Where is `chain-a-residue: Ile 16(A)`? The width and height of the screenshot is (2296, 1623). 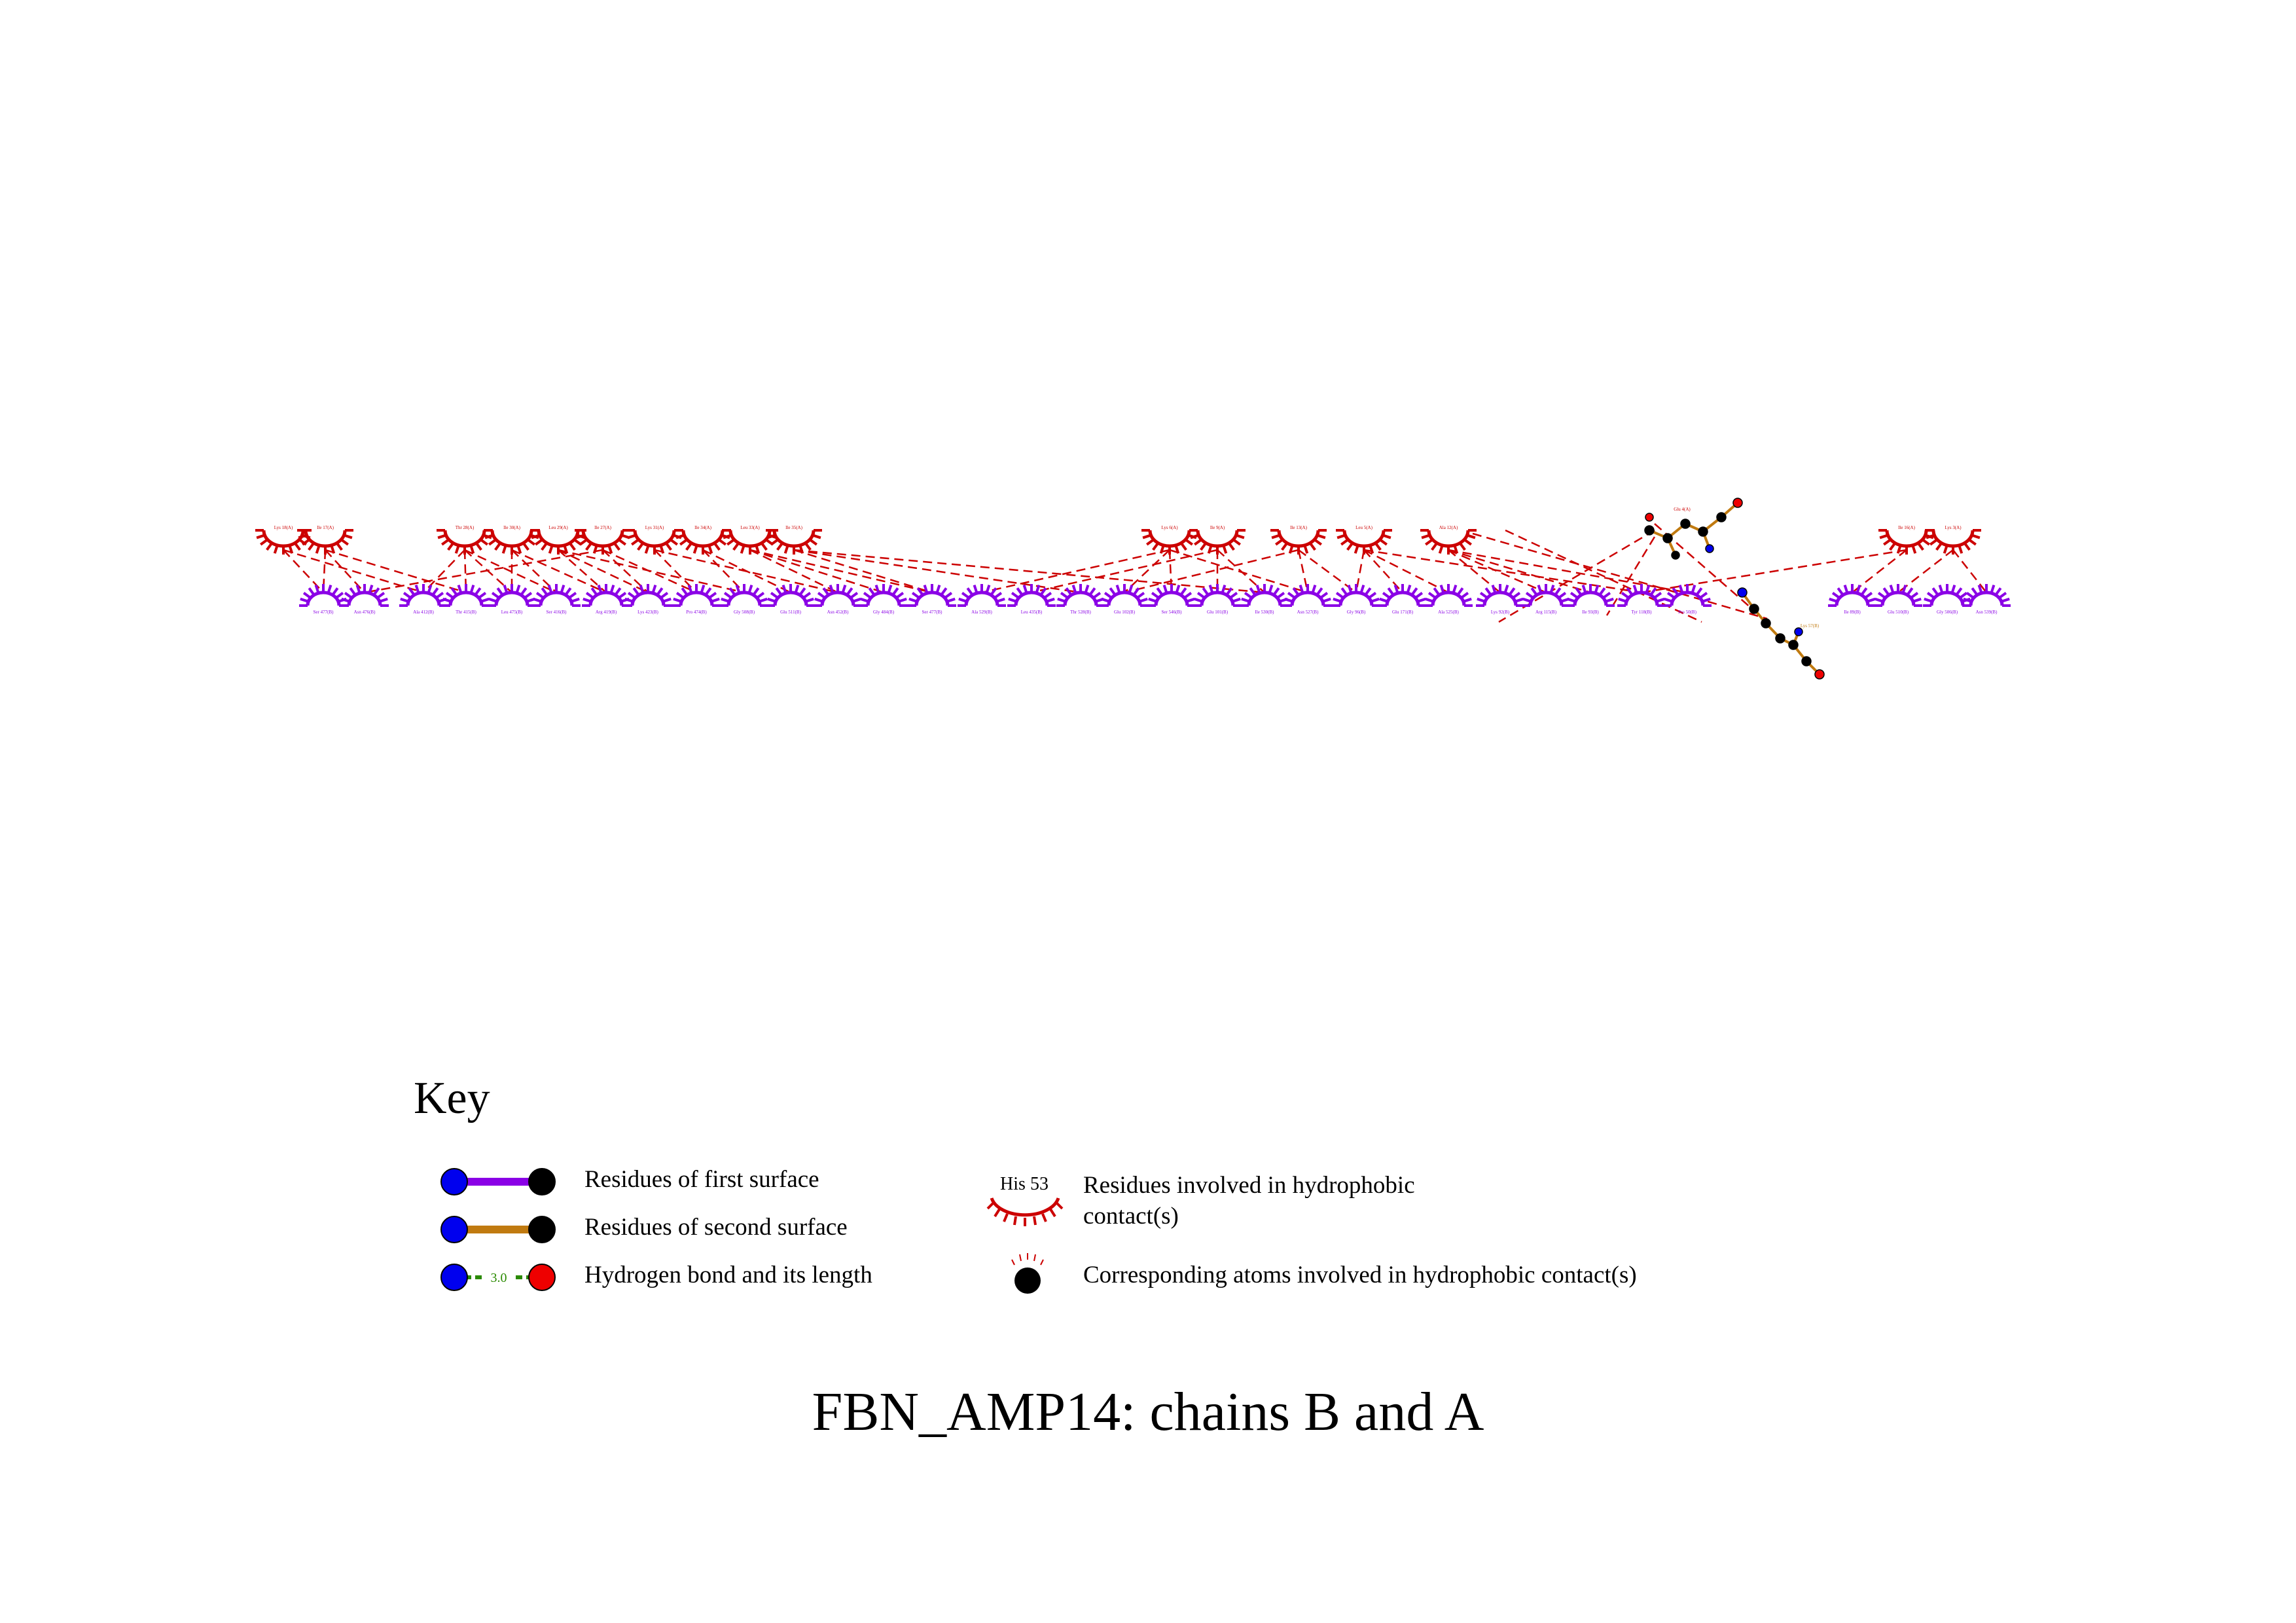
chain-a-residue: Ile 16(A) is located at coordinates (1907, 540).